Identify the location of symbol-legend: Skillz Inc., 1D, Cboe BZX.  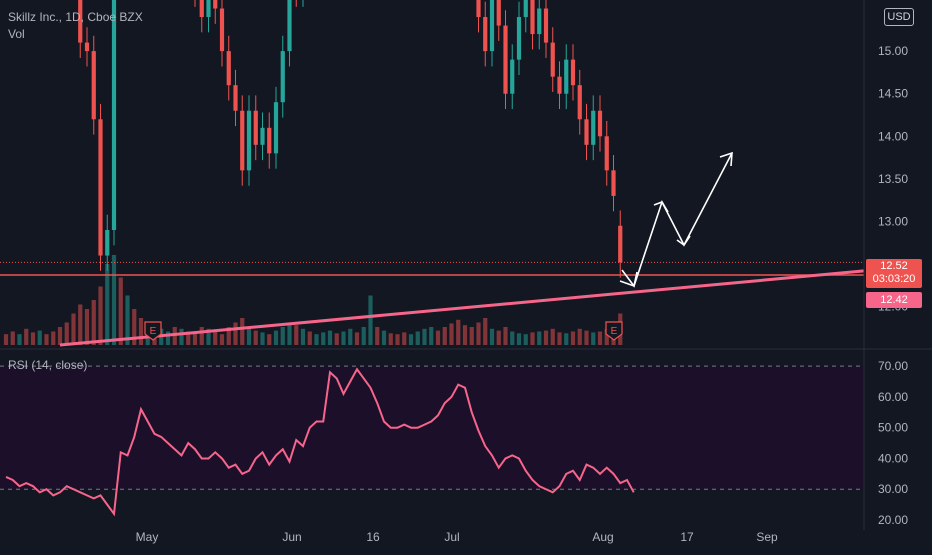
(75, 17).